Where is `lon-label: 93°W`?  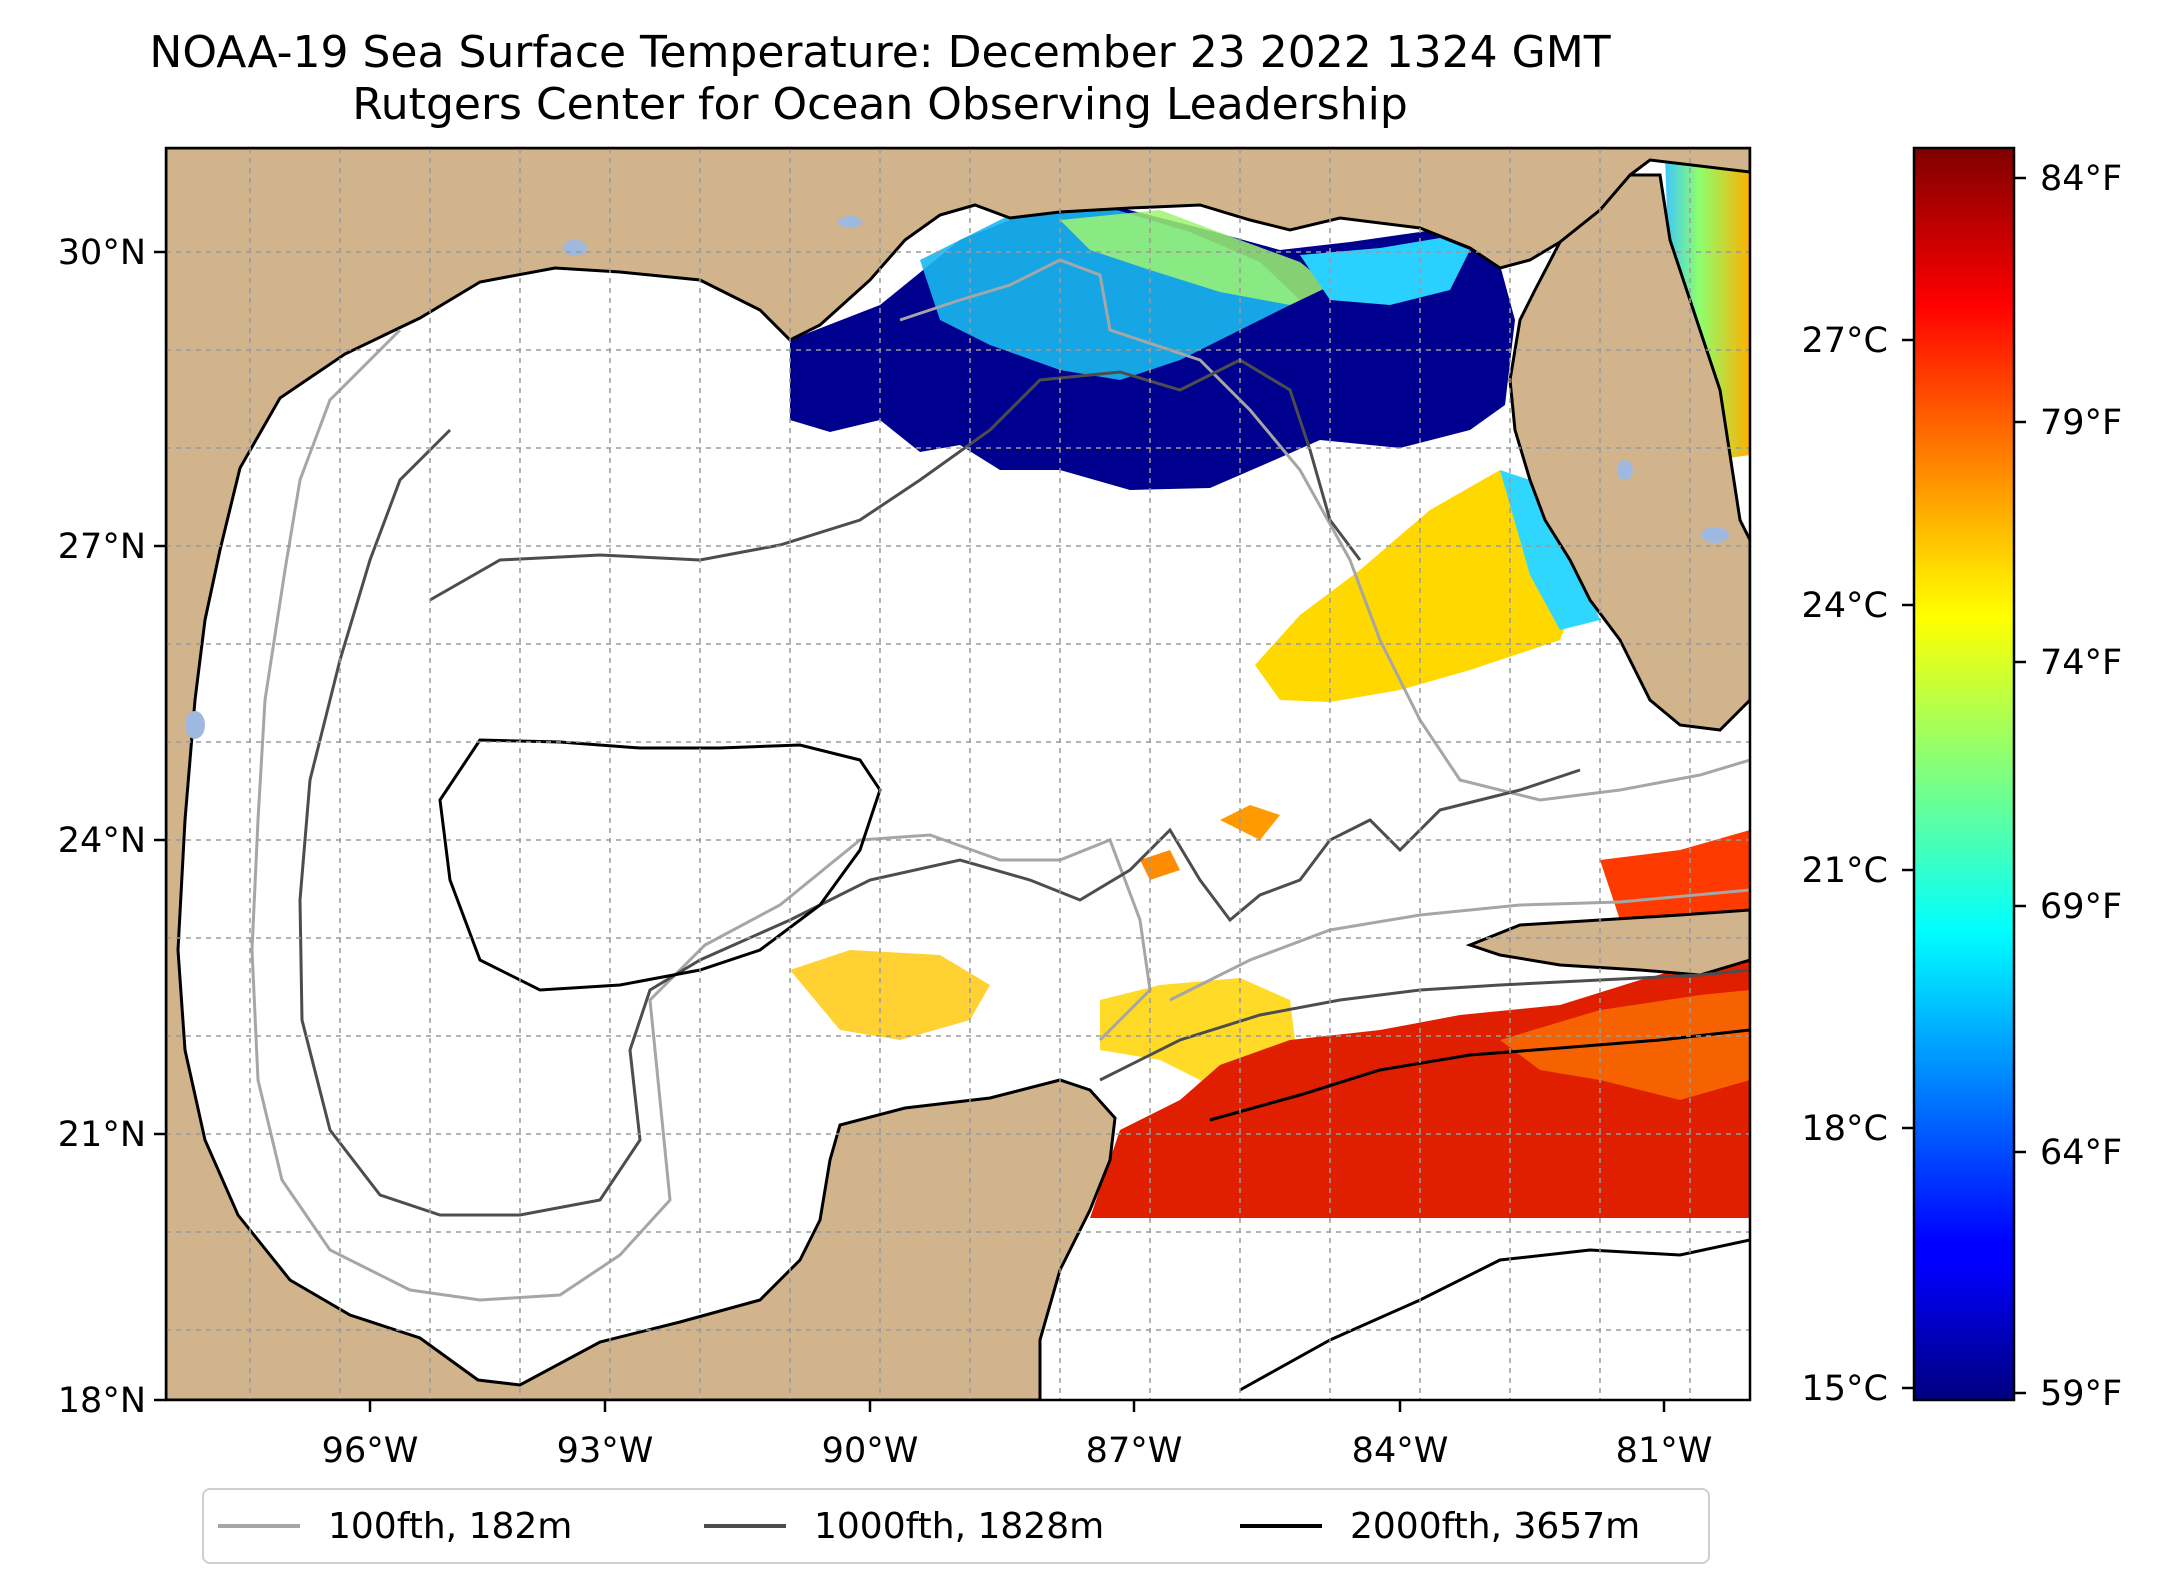 lon-label: 93°W is located at coordinates (605, 1451).